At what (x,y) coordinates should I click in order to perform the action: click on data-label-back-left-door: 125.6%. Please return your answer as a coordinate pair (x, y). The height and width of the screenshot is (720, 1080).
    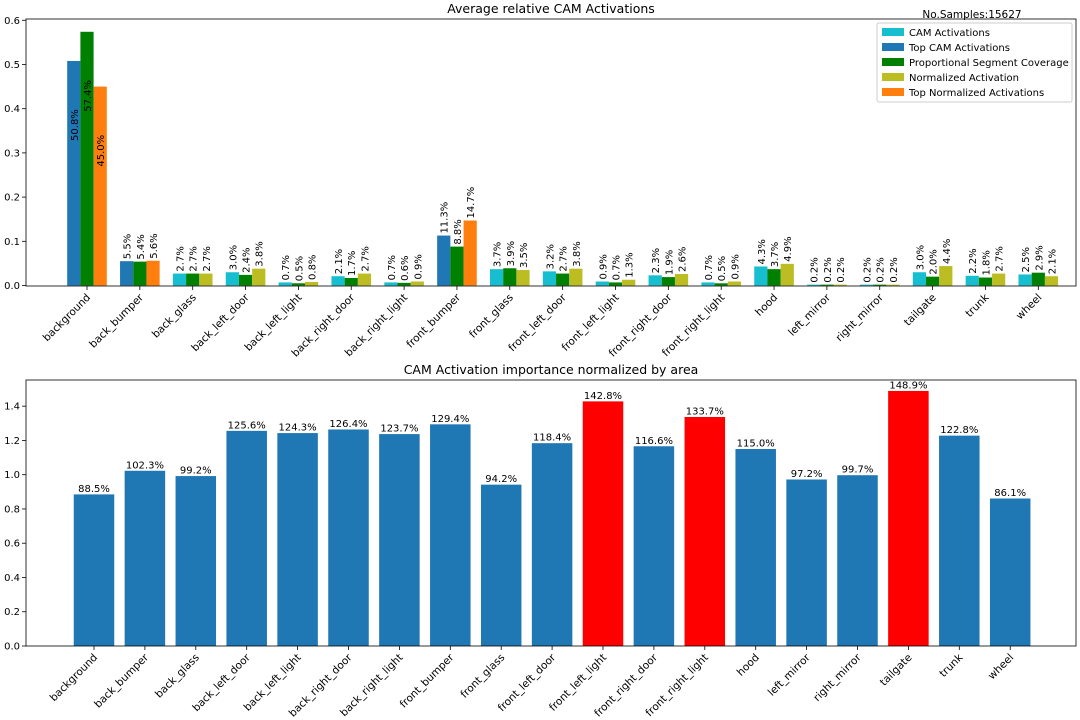
    Looking at the image, I should click on (247, 425).